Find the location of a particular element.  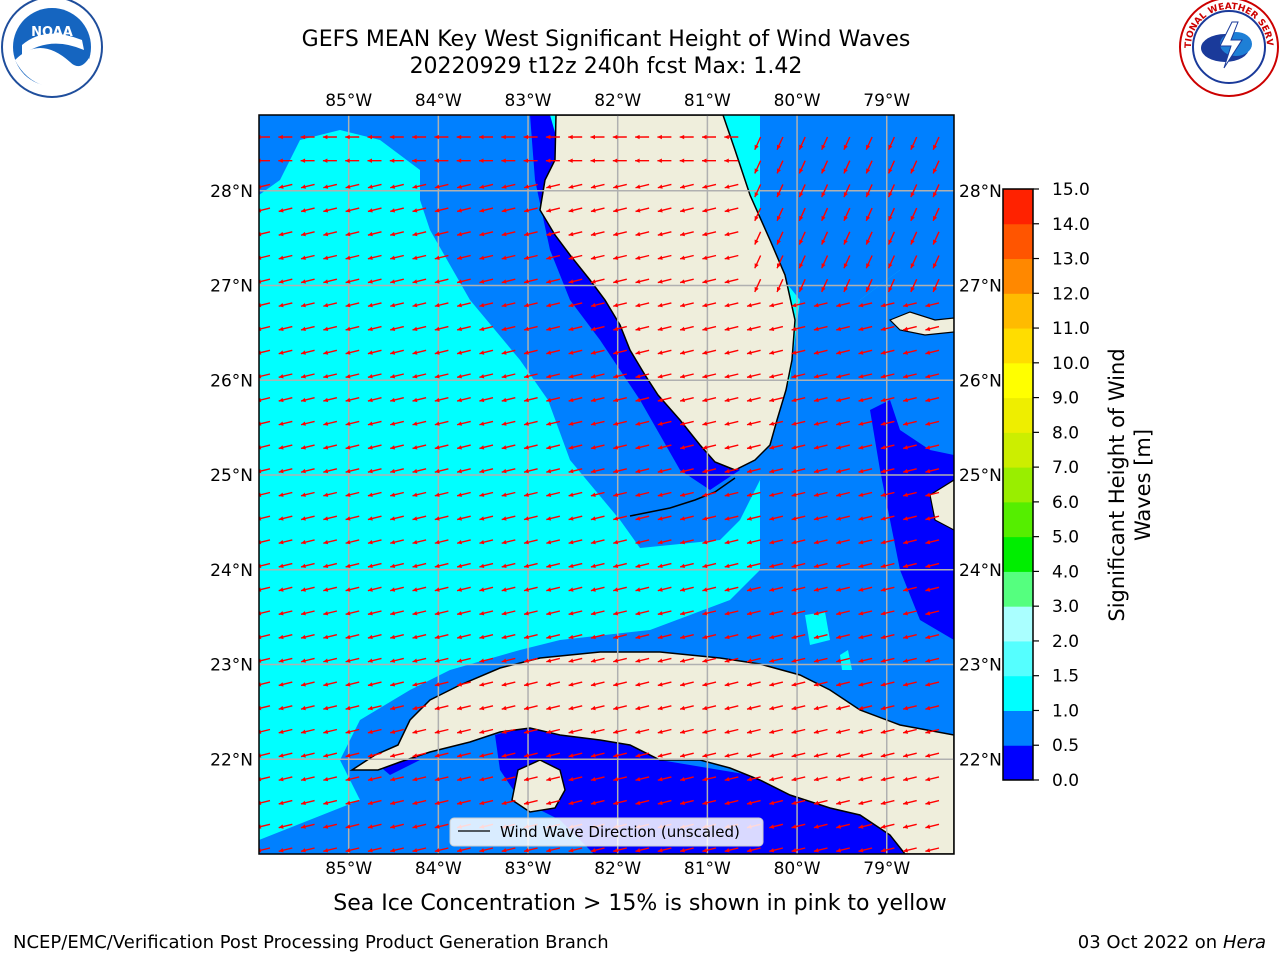

colorbar-tick-label: 0.0 is located at coordinates (1065, 781).